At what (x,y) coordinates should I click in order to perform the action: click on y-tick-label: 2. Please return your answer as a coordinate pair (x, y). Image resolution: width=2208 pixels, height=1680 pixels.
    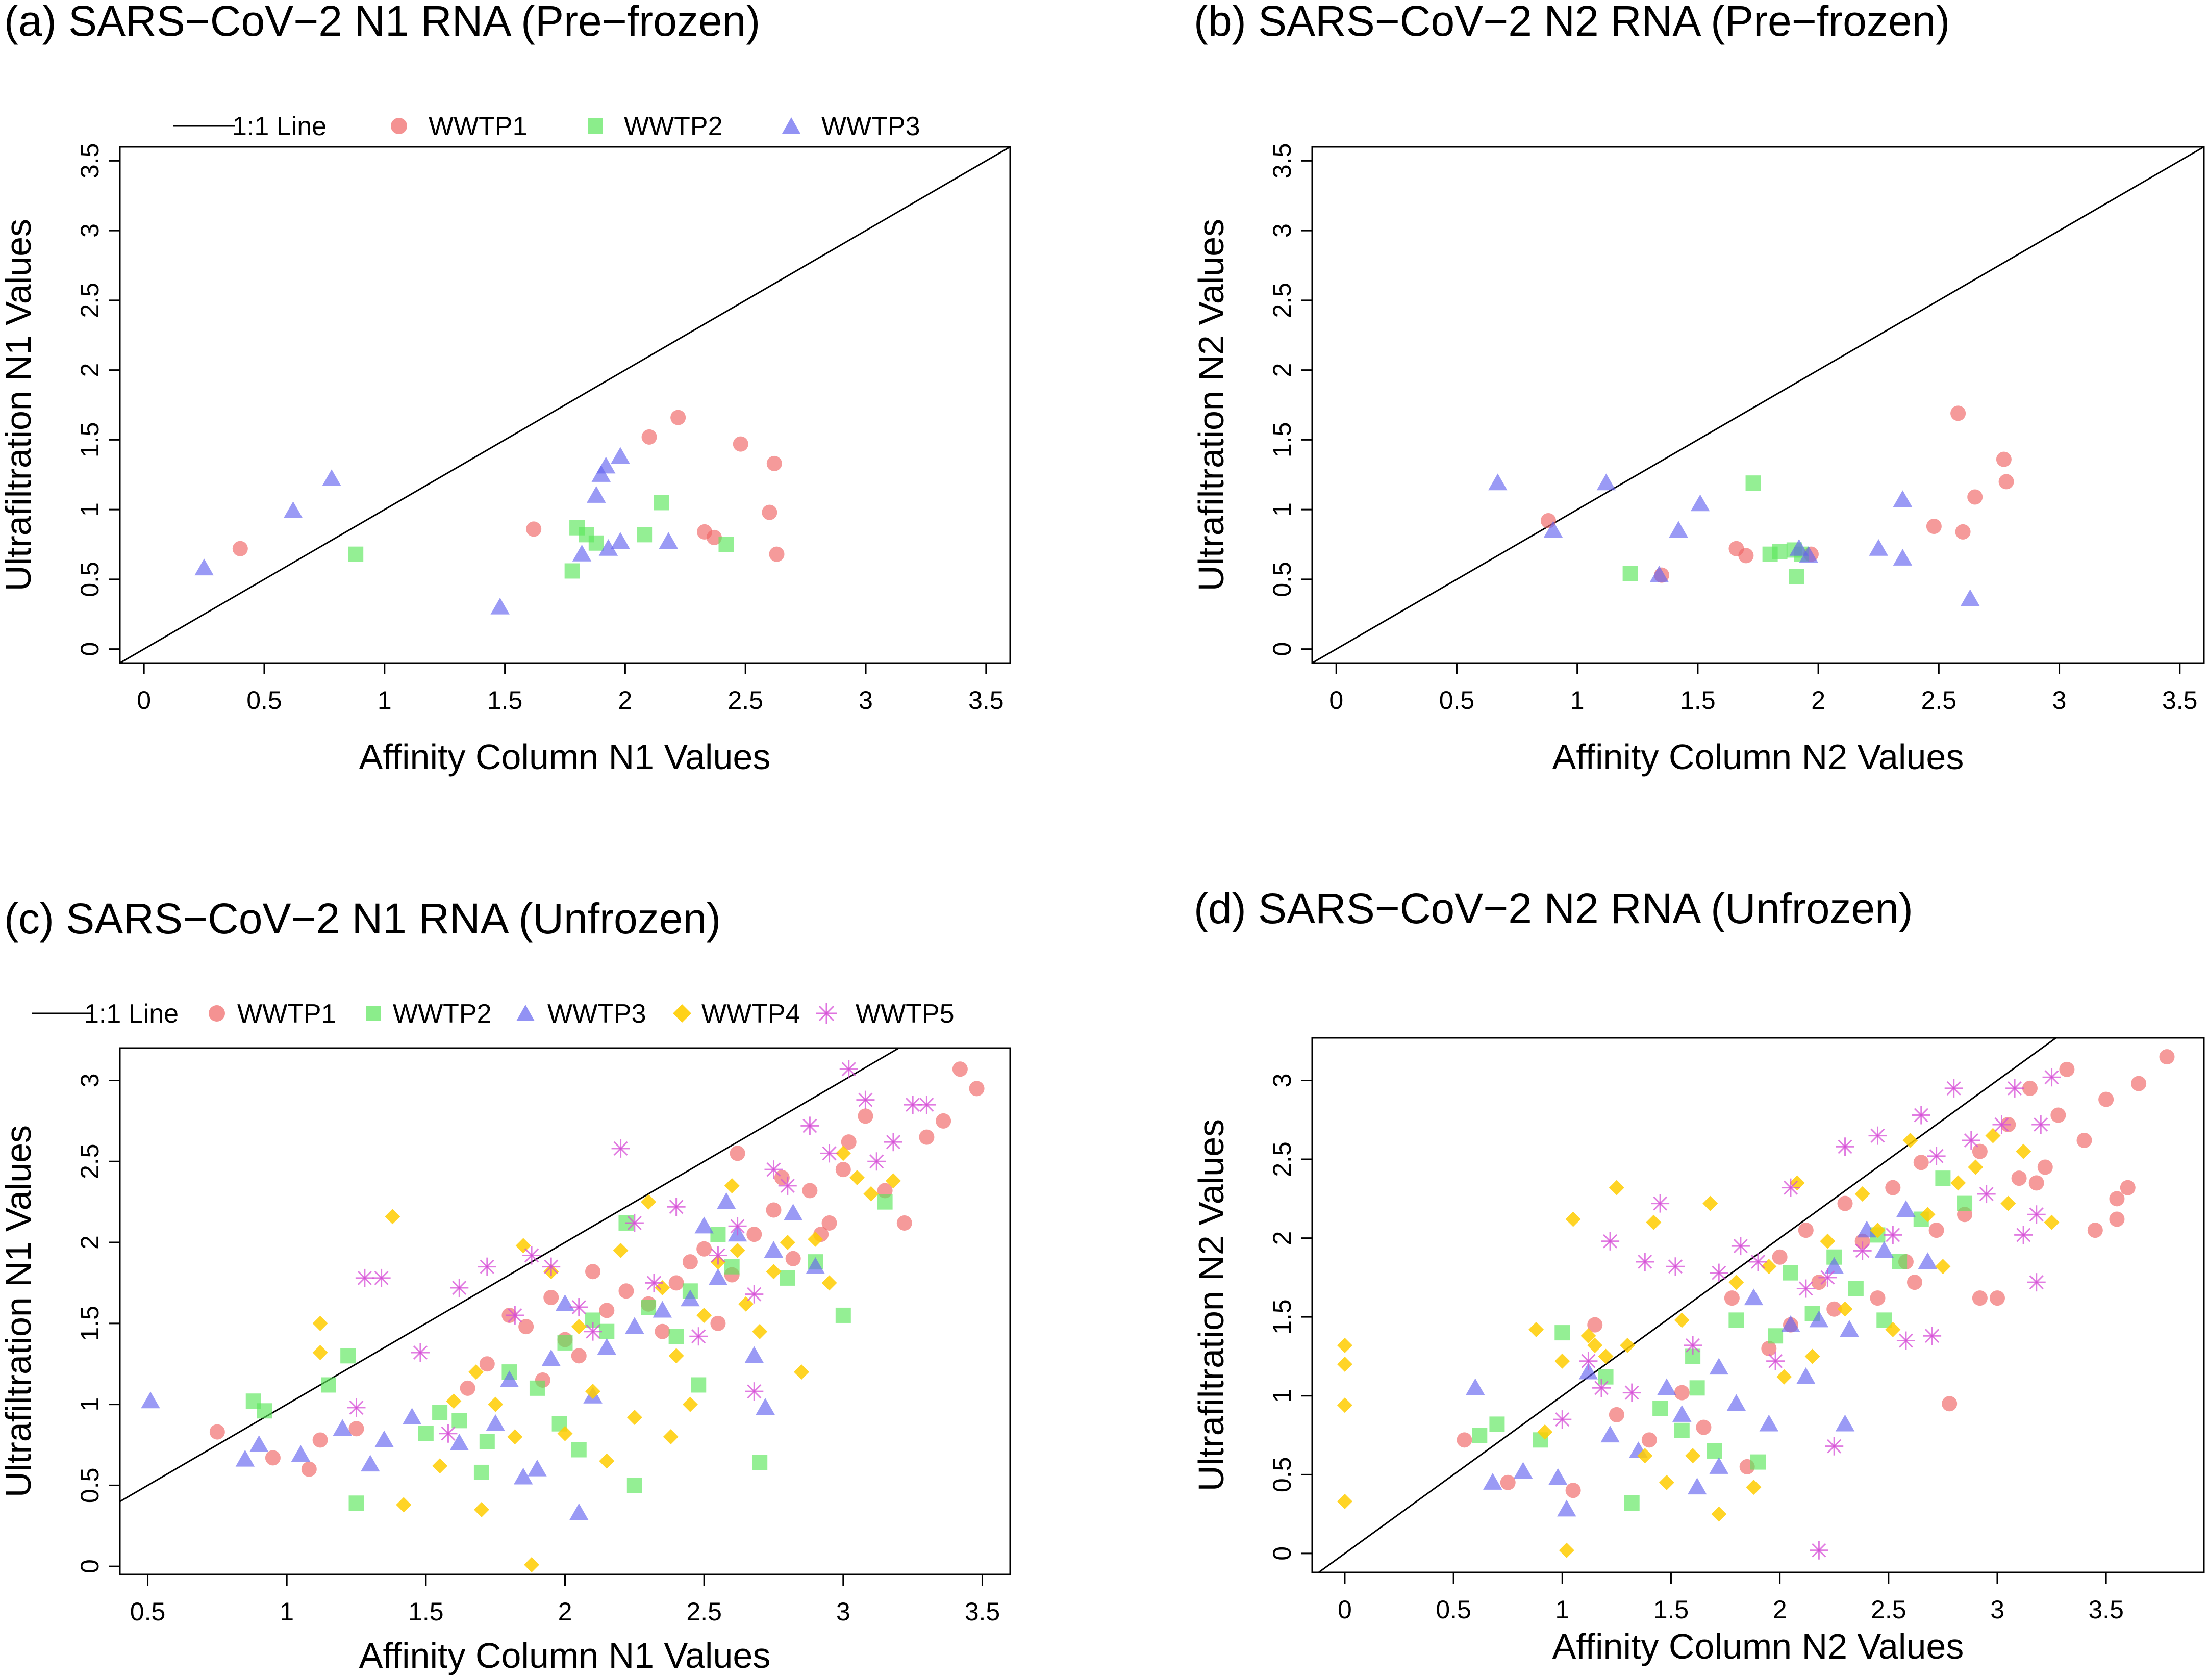
    Looking at the image, I should click on (90, 1243).